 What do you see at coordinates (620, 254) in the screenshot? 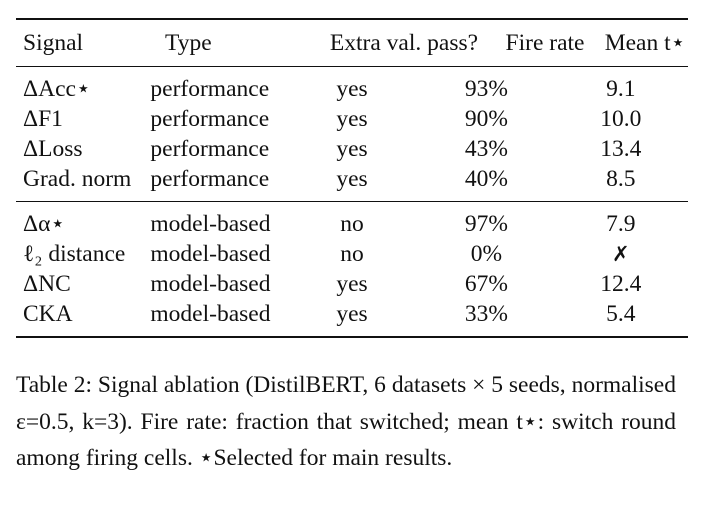
I see `mean-t-cell: ✗` at bounding box center [620, 254].